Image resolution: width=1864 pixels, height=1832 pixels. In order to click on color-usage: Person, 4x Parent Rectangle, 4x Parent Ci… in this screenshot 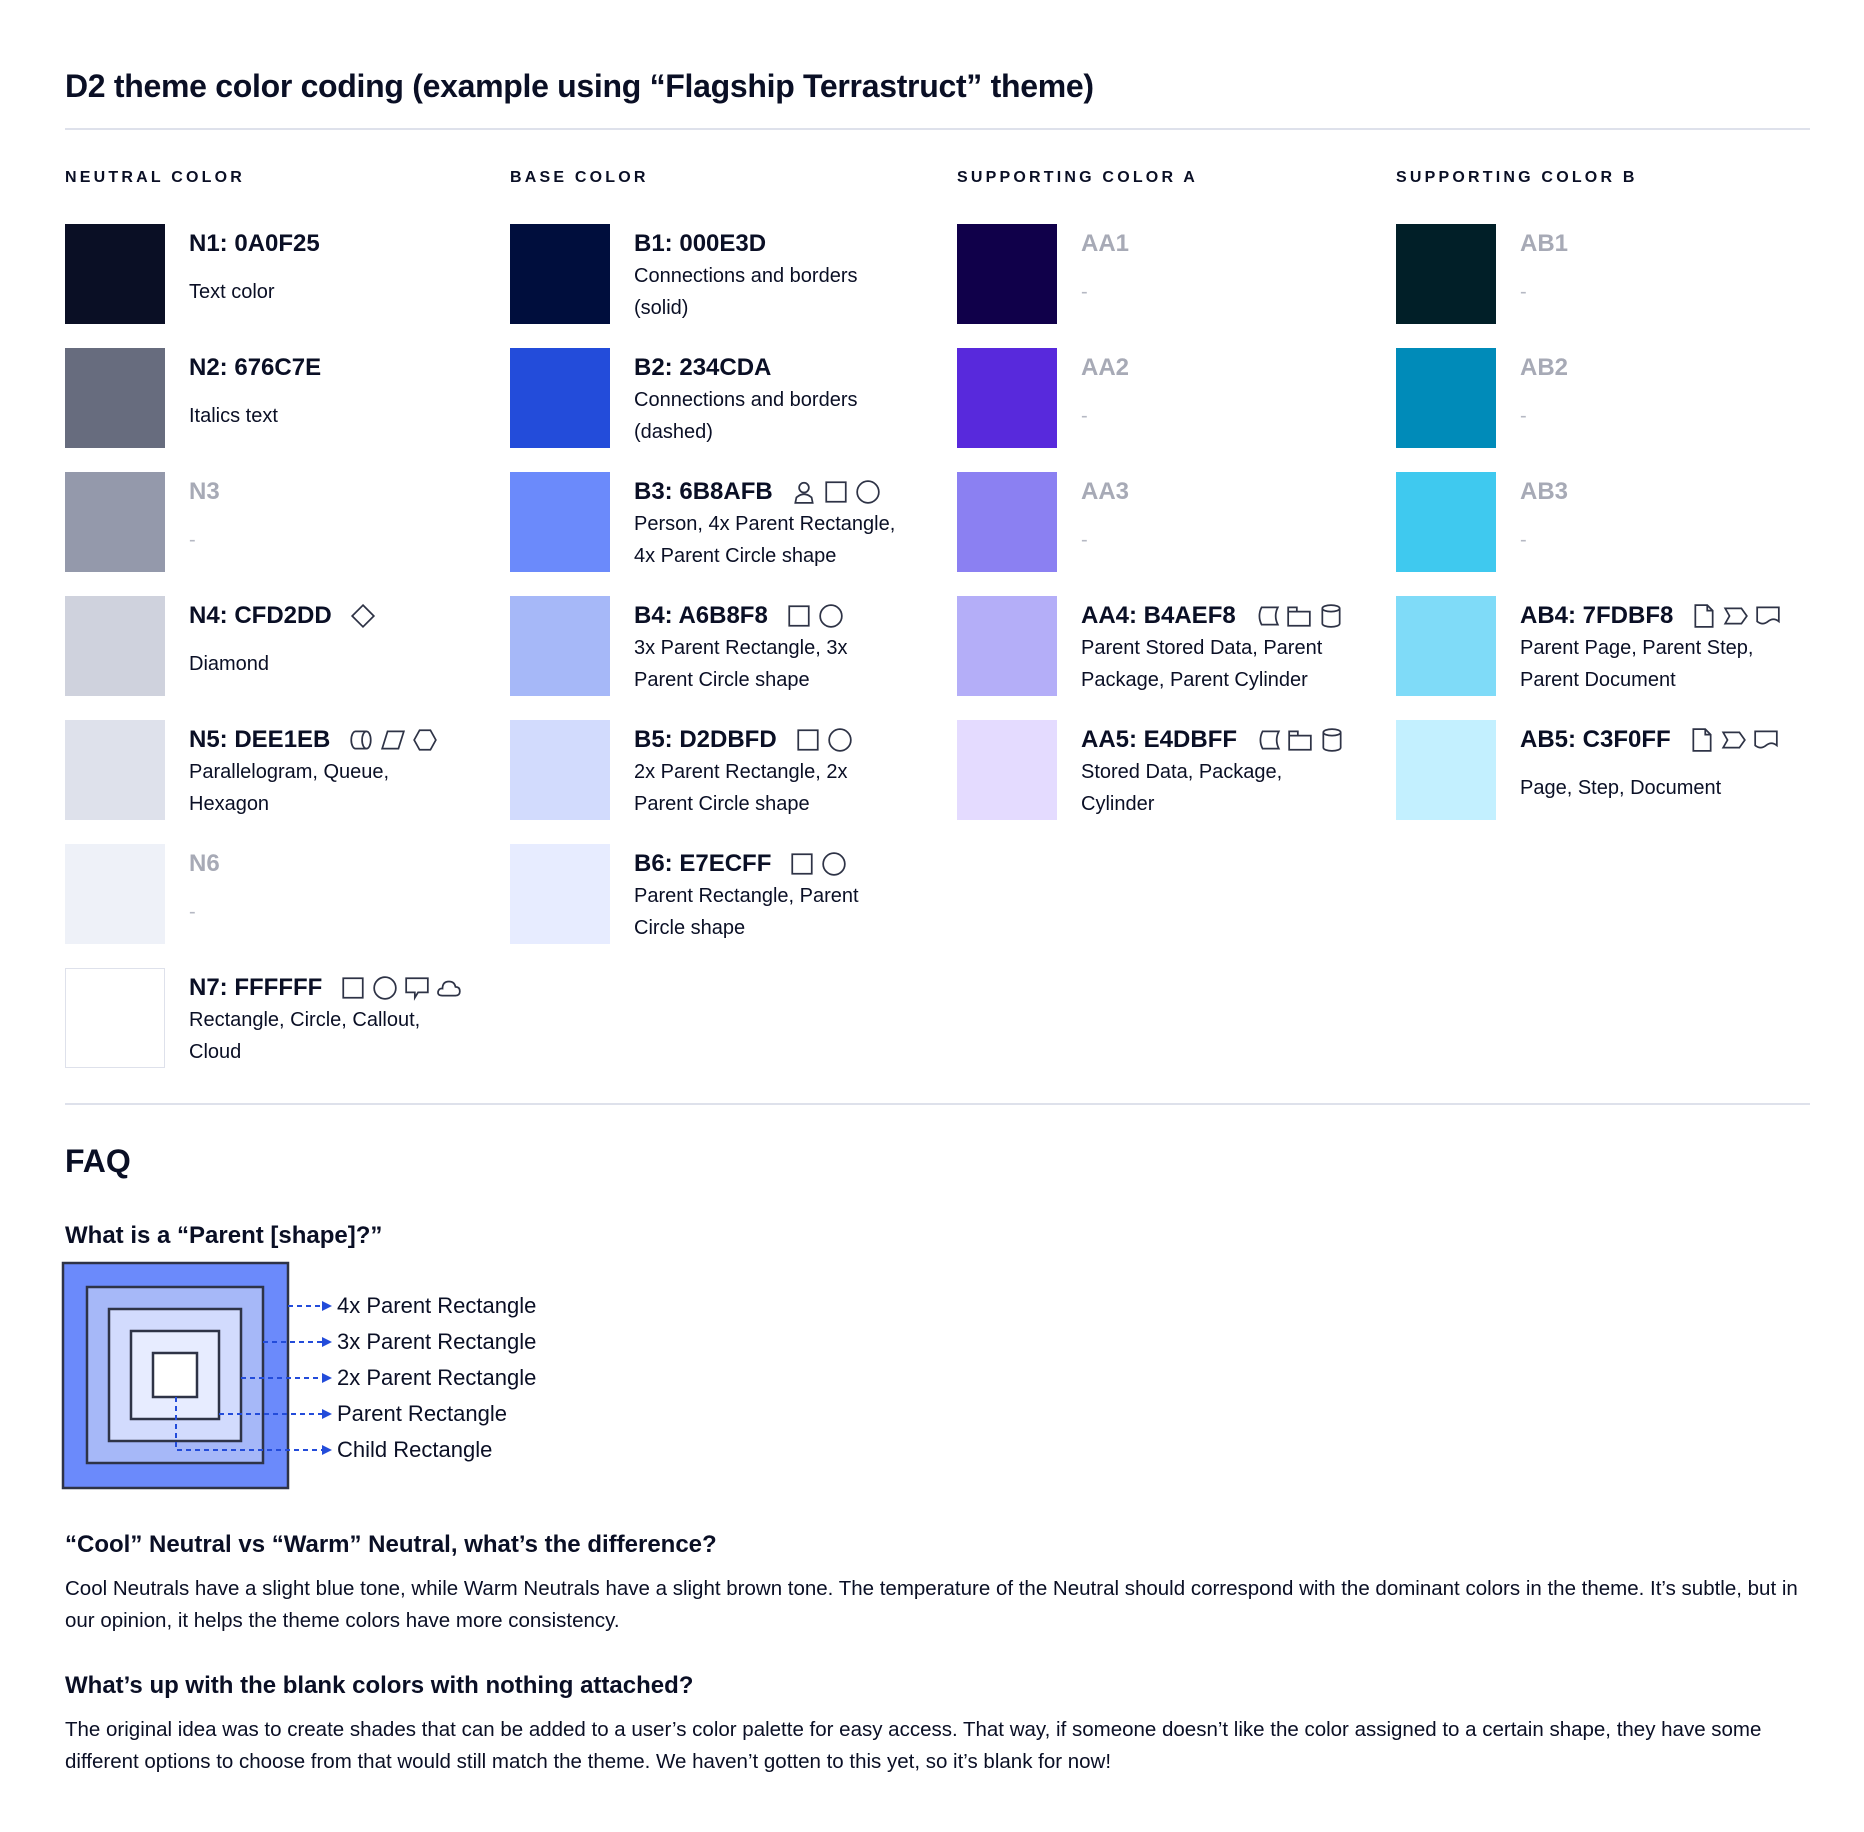, I will do `click(794, 540)`.